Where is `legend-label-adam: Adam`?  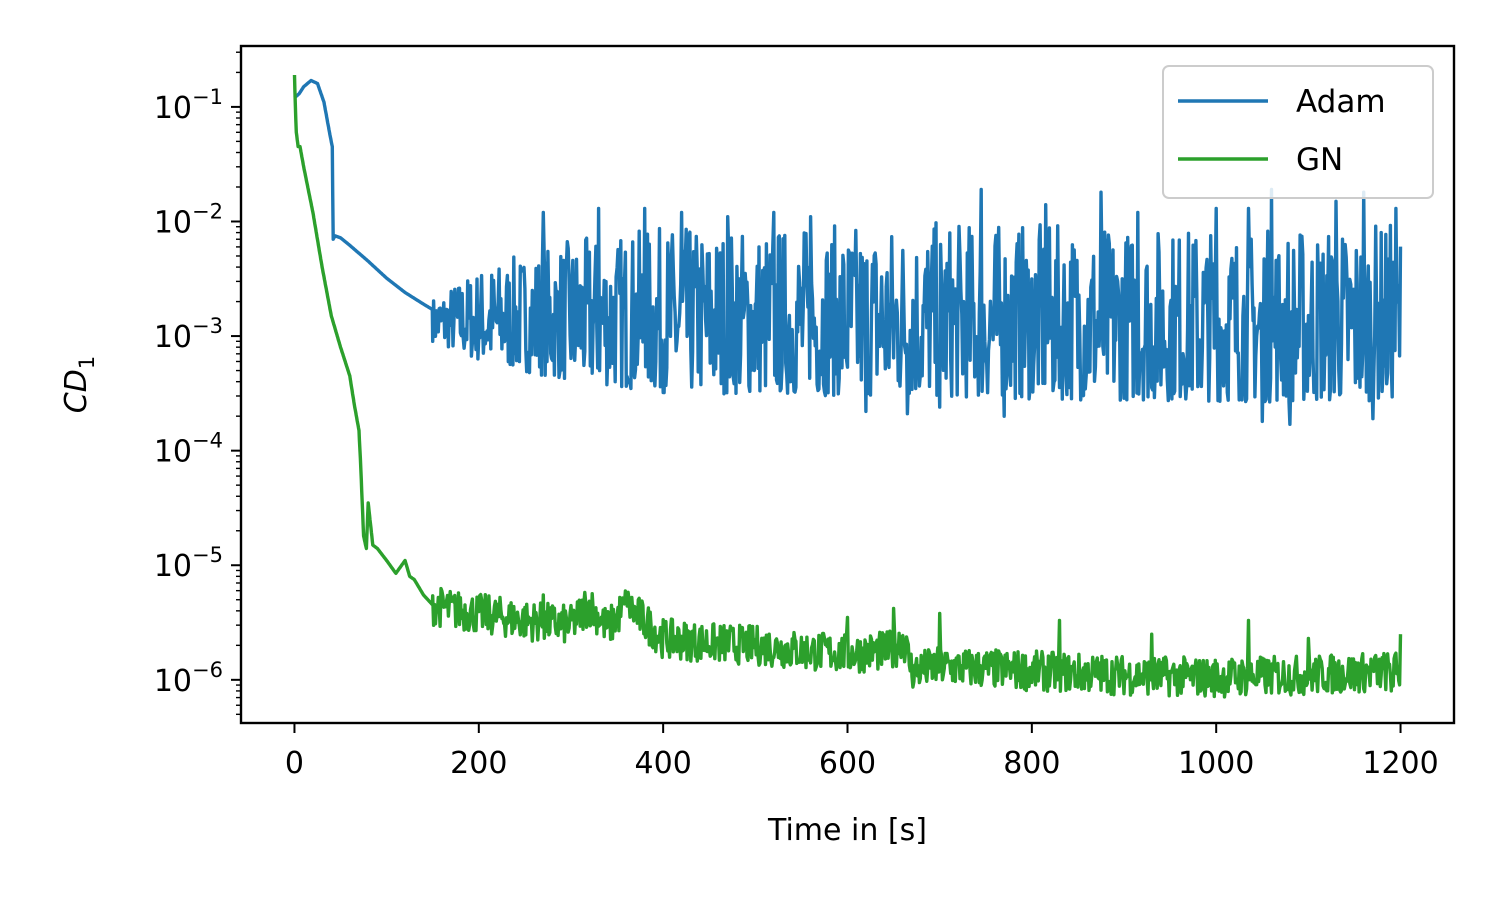
legend-label-adam: Adam is located at coordinates (1341, 102).